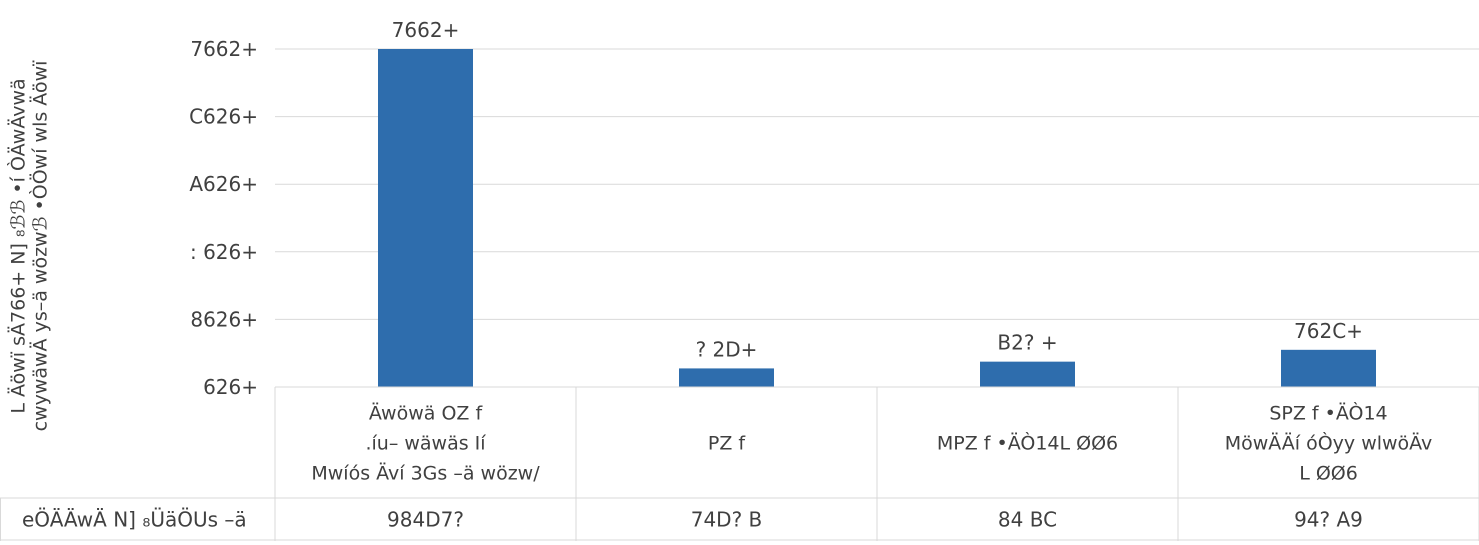 The image size is (1479, 545). I want to click on table-cell: 984D7?, so click(425, 520).